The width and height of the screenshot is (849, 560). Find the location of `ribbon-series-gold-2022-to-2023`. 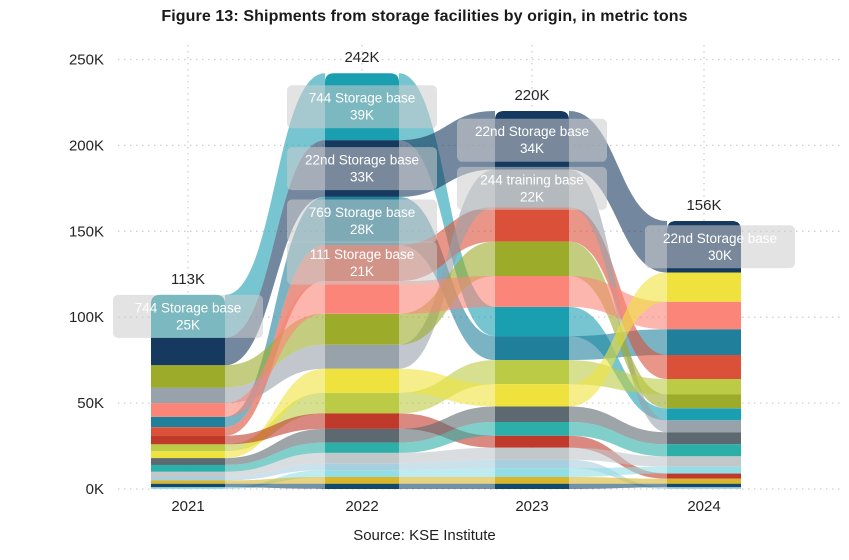

ribbon-series-gold-2022-to-2023 is located at coordinates (447, 480).